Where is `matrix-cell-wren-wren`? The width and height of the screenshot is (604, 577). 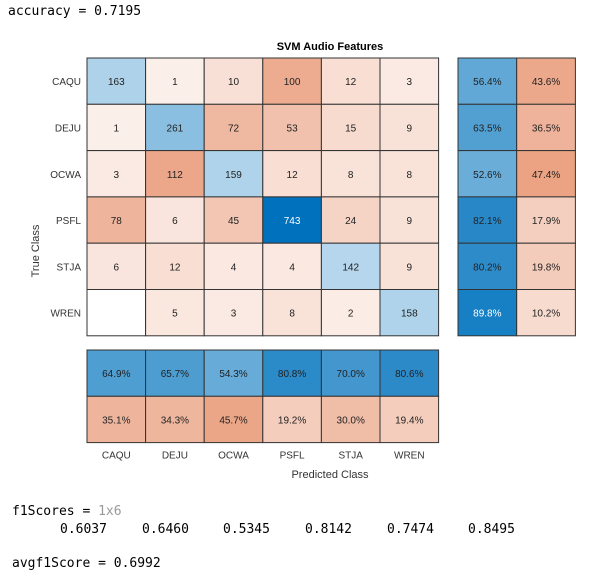
matrix-cell-wren-wren is located at coordinates (409, 313).